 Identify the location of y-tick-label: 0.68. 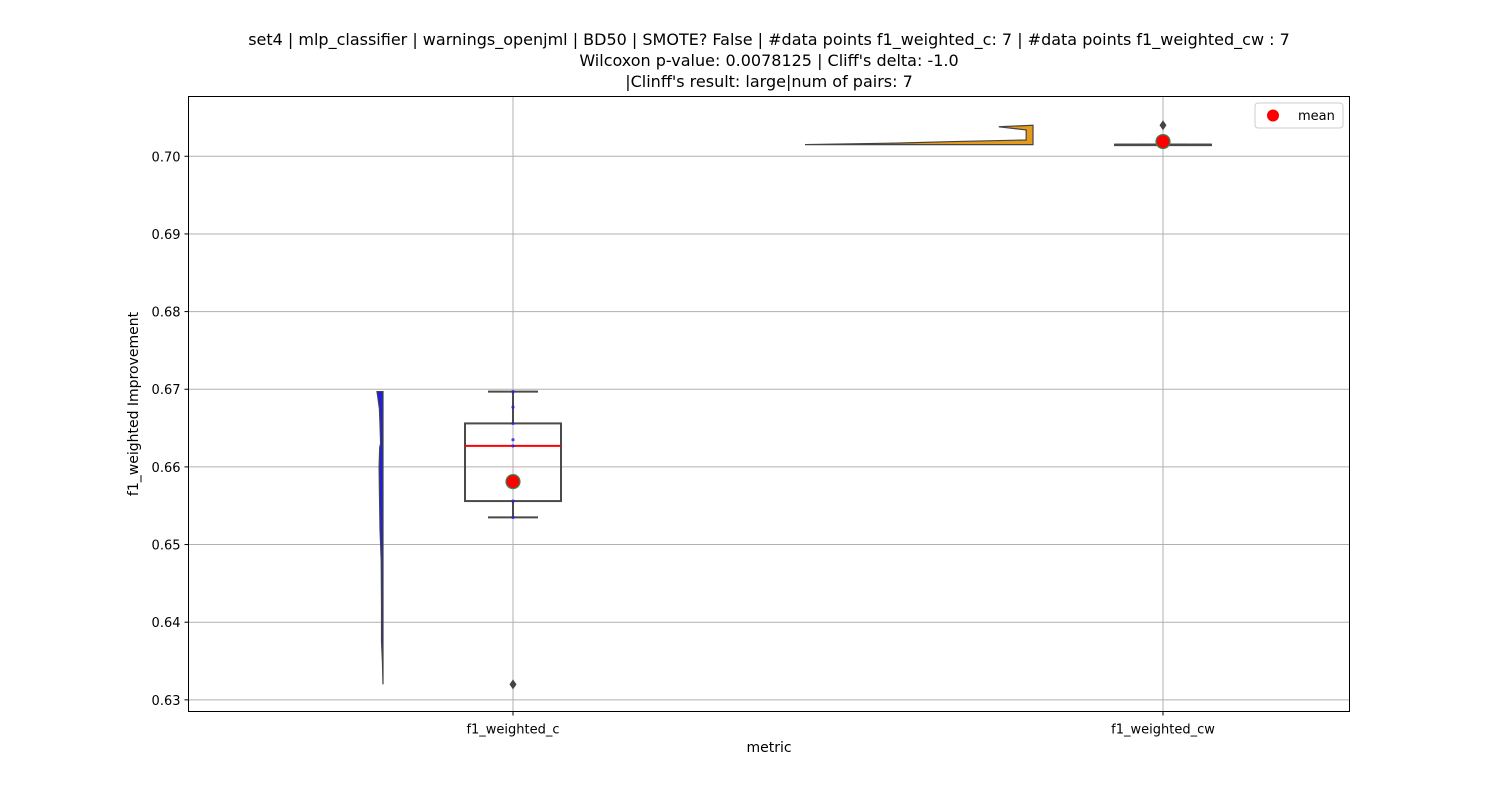
(166, 313).